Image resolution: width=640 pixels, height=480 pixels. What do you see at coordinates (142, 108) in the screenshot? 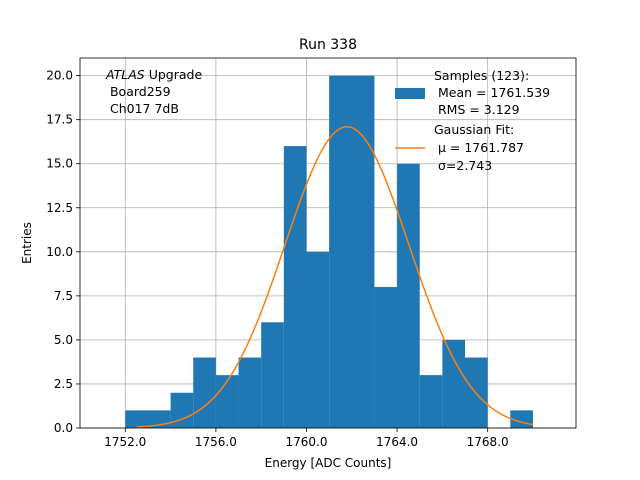
I see `annotation-channel: Ch017 7dB` at bounding box center [142, 108].